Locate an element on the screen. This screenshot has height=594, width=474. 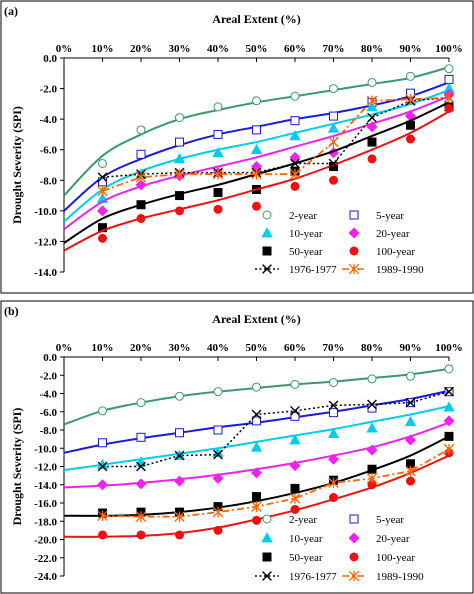
line-1989-1990 is located at coordinates (276, 144).